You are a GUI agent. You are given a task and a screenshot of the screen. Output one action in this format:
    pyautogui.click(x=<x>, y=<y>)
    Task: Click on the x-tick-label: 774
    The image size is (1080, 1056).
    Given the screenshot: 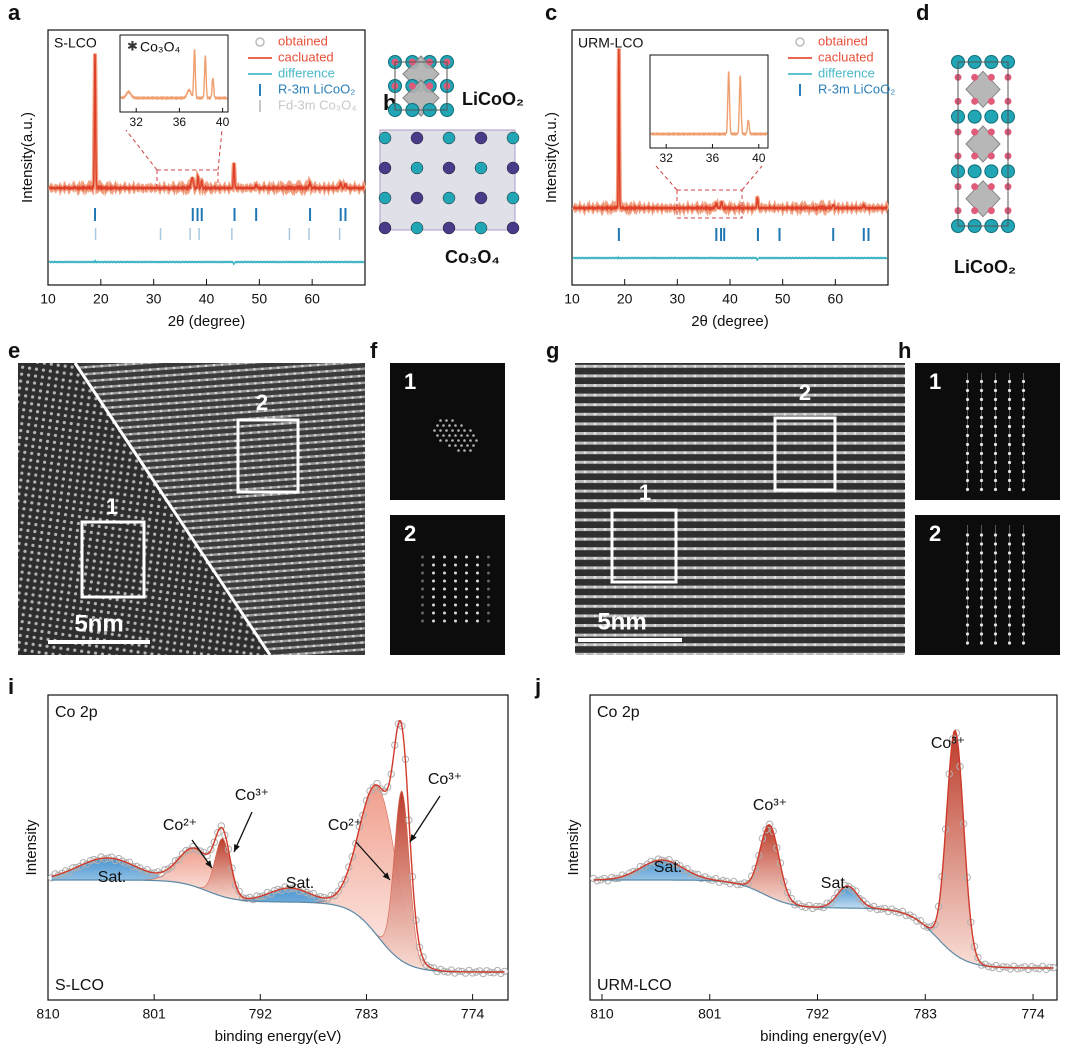 What is the action you would take?
    pyautogui.click(x=473, y=1014)
    